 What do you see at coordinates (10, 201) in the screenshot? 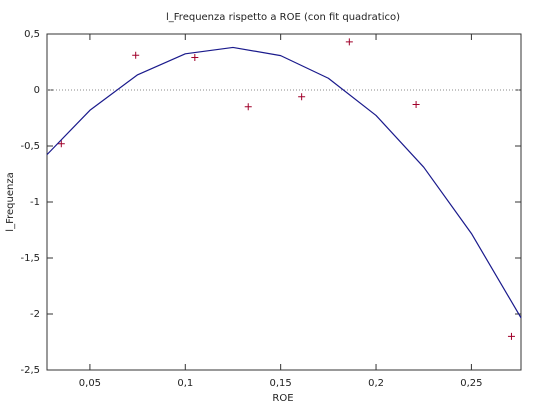
I see `y-axis-label: l_Frequenza` at bounding box center [10, 201].